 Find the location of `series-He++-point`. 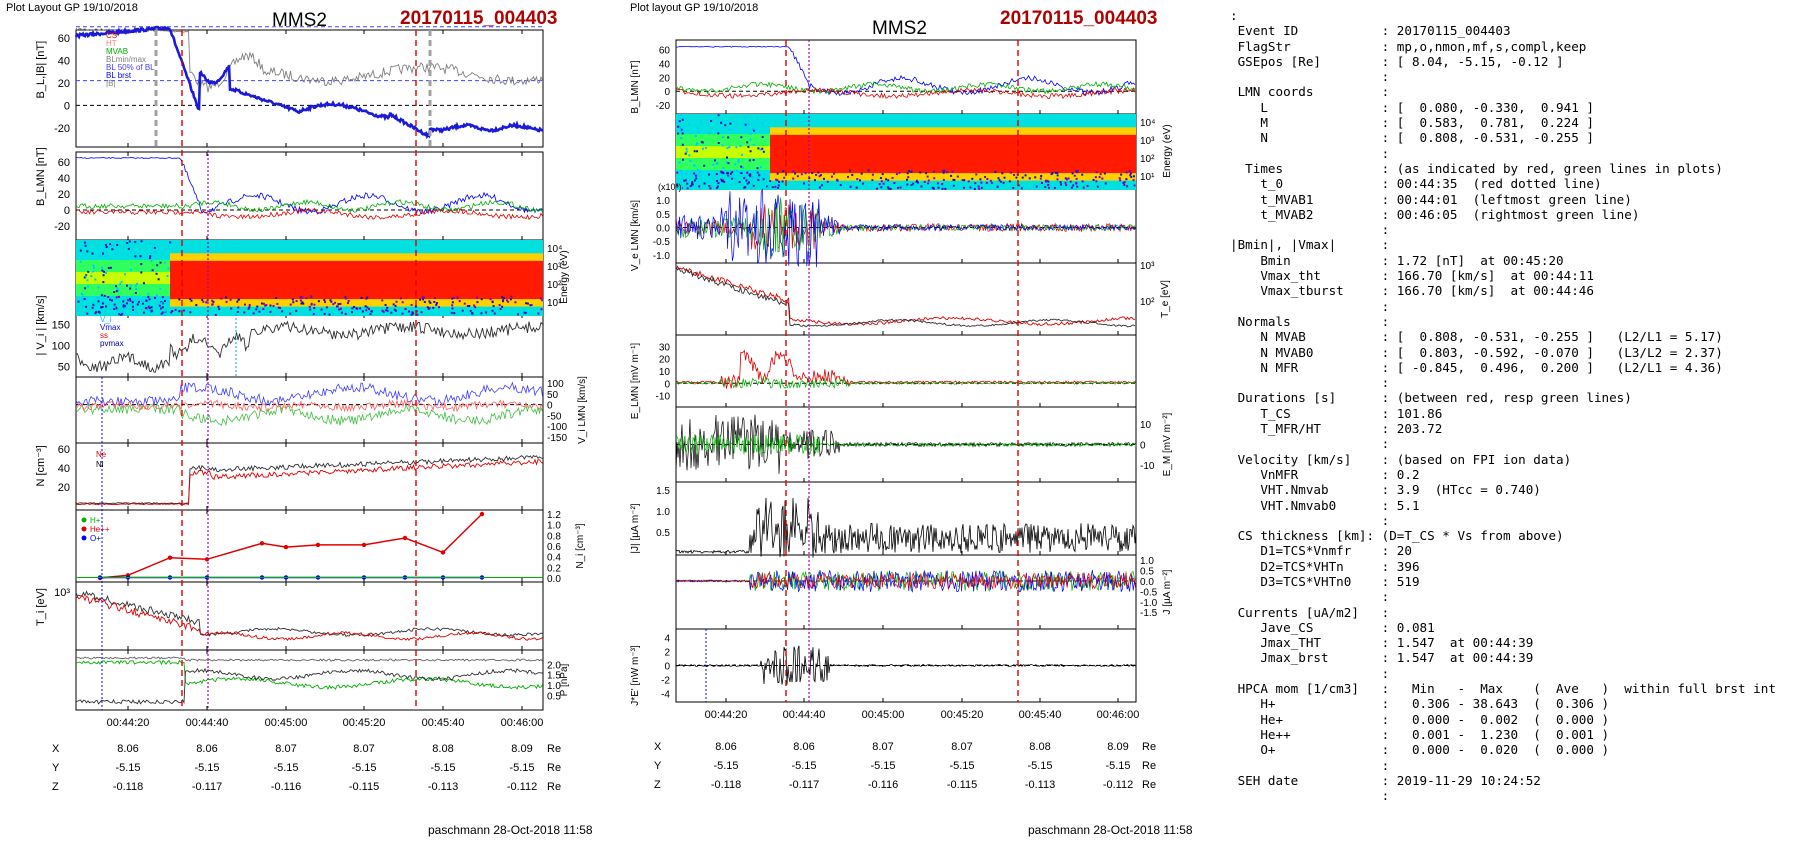

series-He++-point is located at coordinates (405, 538).